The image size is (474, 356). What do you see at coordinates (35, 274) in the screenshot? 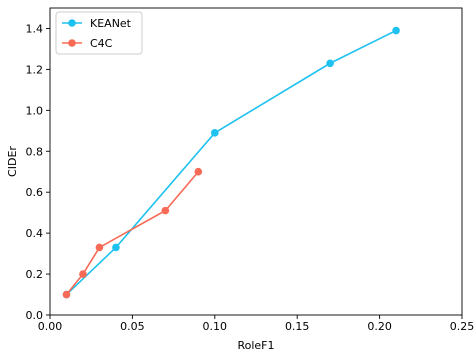
I see `y-tick-label: 0.2` at bounding box center [35, 274].